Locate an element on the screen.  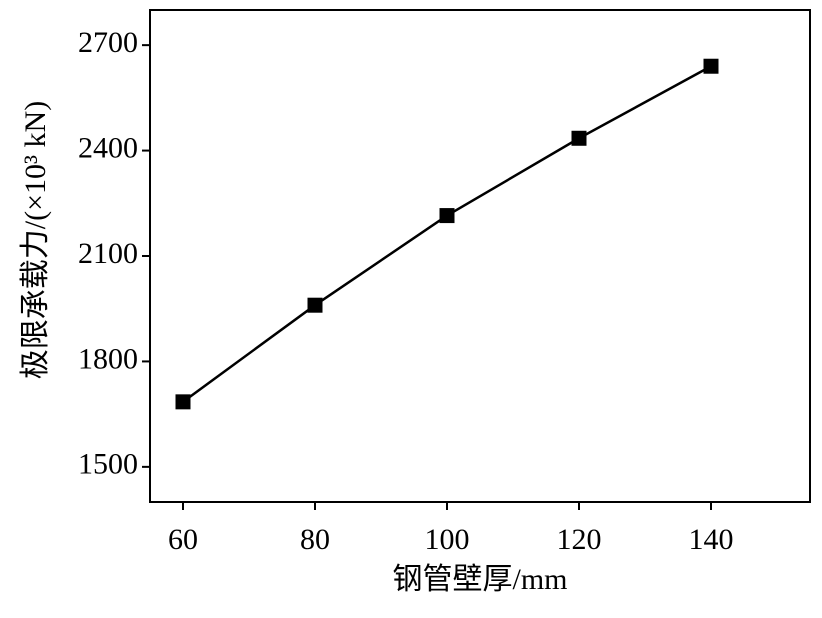
y-tick-label: 2700 is located at coordinates (108, 42).